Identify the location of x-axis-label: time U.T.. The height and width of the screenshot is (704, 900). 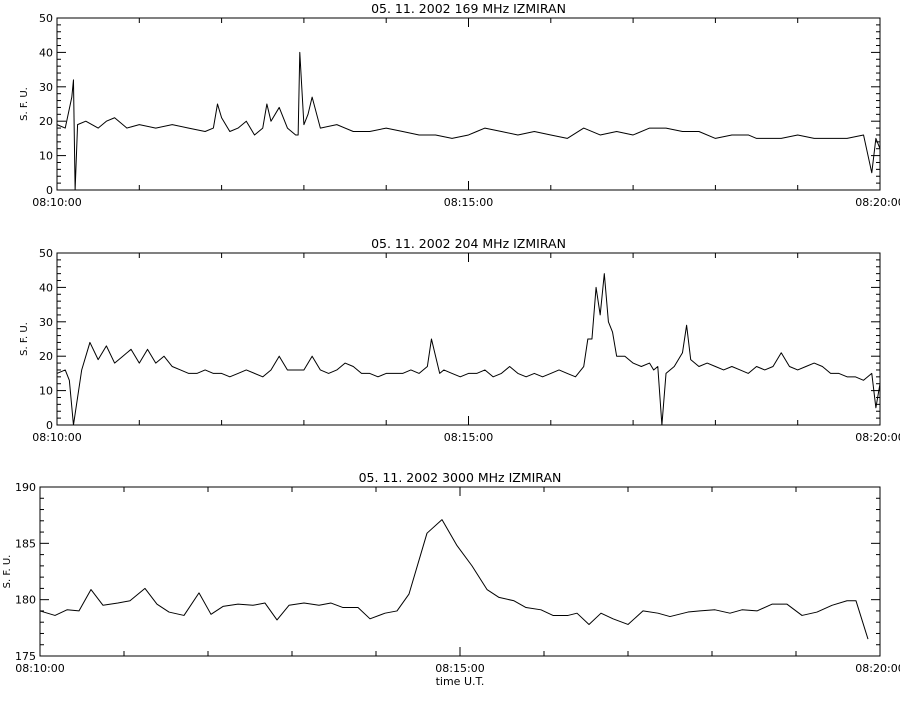
(460, 681).